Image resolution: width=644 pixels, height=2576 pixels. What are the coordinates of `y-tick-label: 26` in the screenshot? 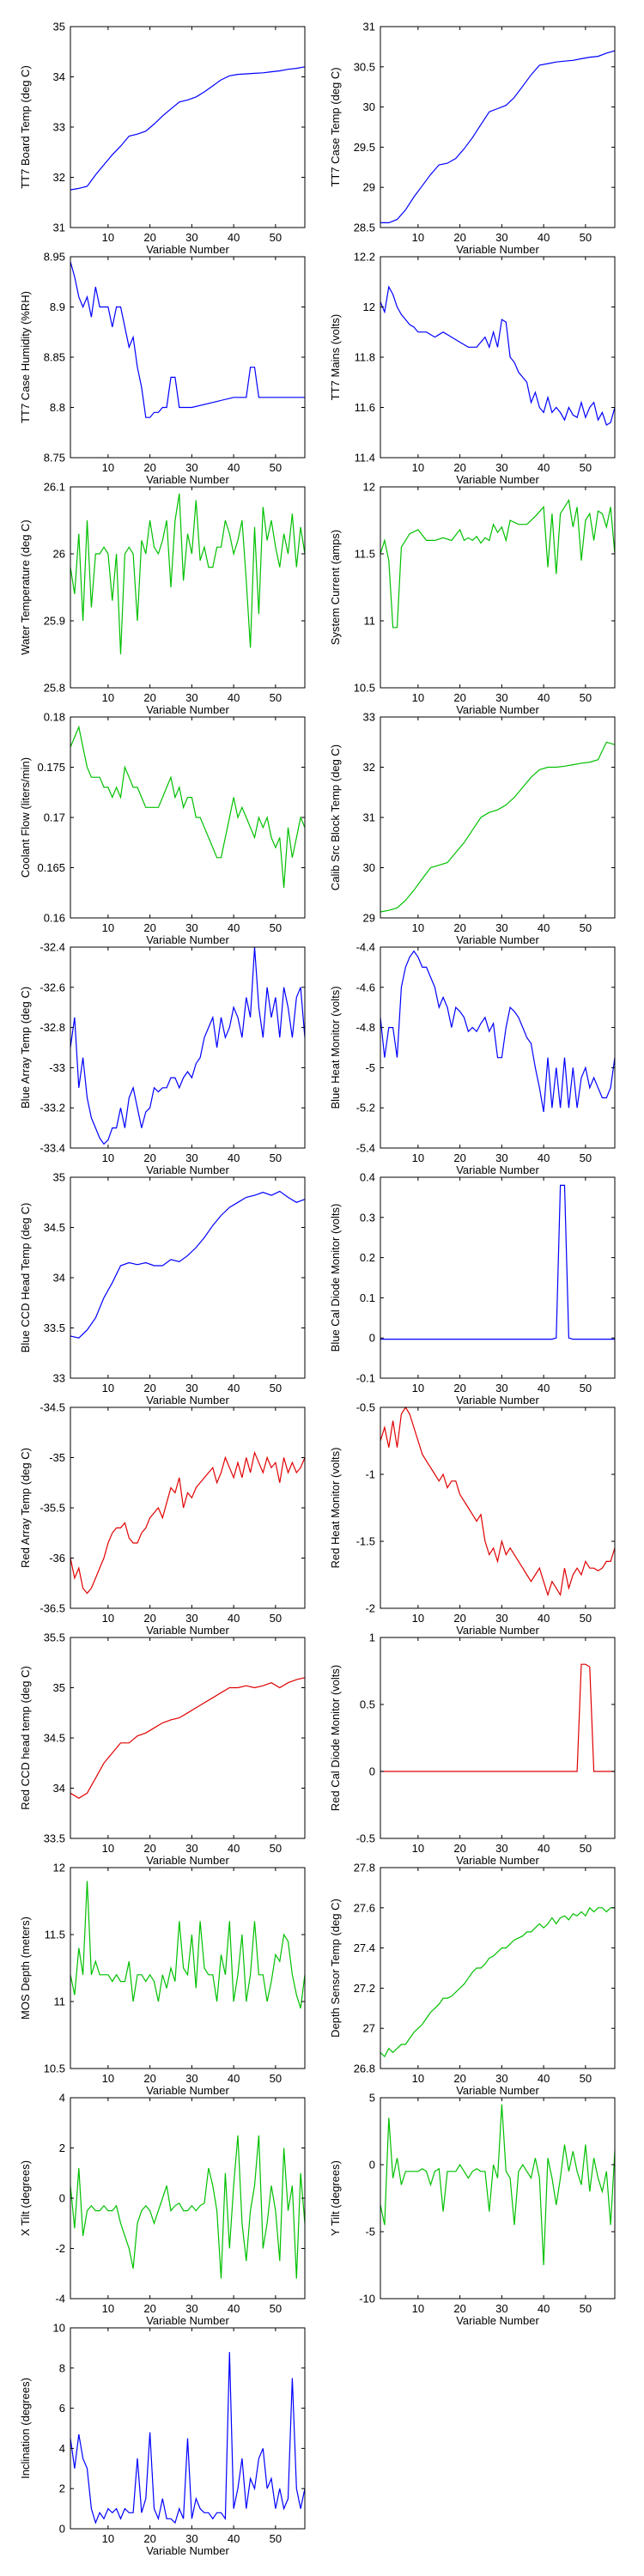 It's located at (59, 554).